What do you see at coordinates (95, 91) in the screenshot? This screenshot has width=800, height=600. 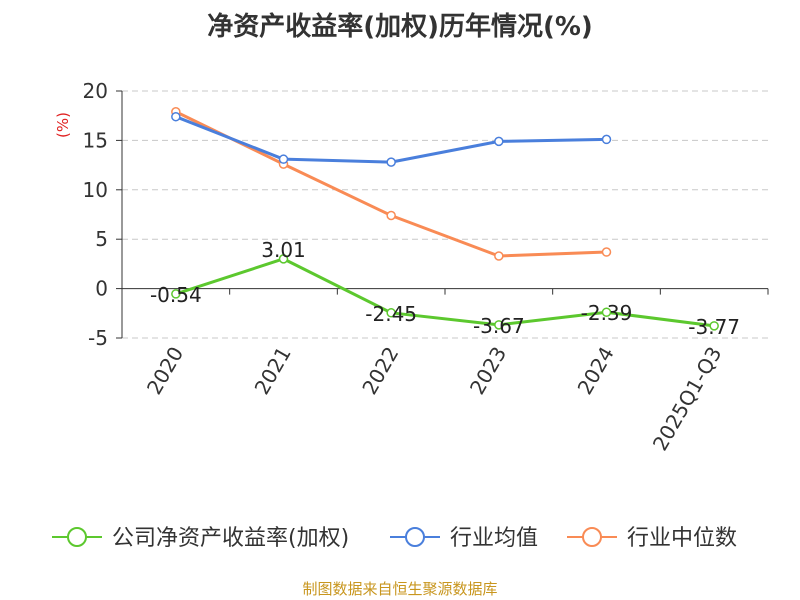 I see `y-tick-label: 20` at bounding box center [95, 91].